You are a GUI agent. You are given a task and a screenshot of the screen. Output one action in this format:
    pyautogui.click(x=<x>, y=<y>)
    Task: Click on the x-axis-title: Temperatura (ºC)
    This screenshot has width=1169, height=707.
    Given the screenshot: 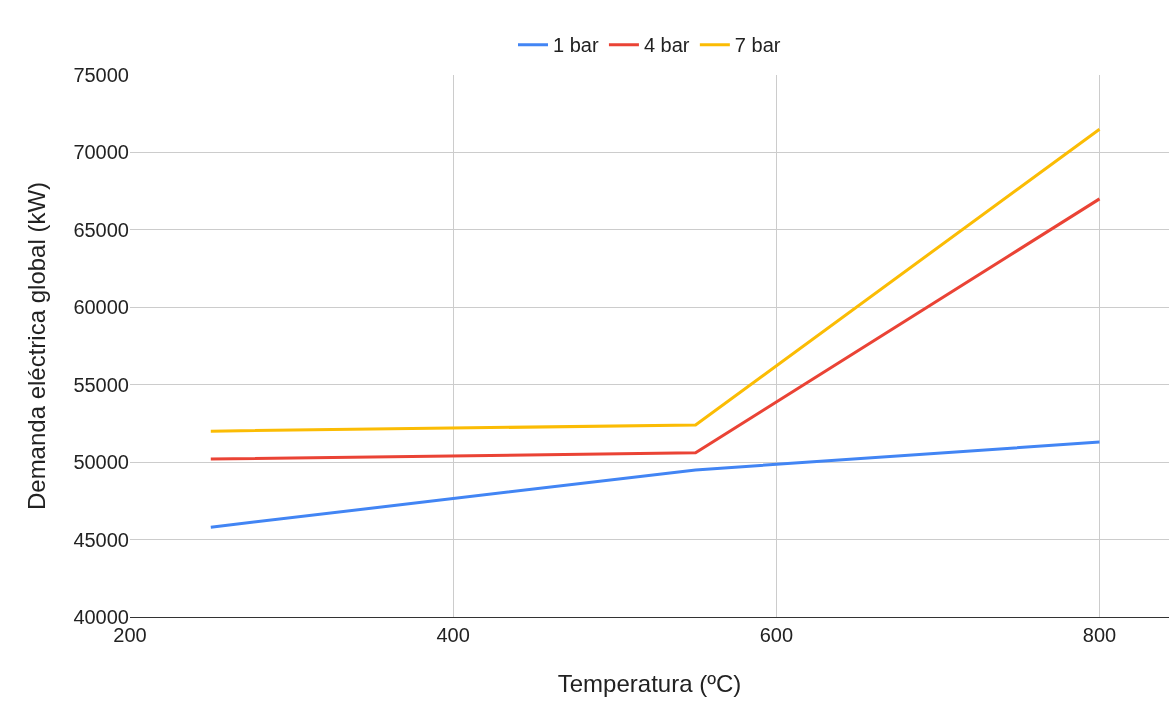 What is the action you would take?
    pyautogui.click(x=649, y=684)
    